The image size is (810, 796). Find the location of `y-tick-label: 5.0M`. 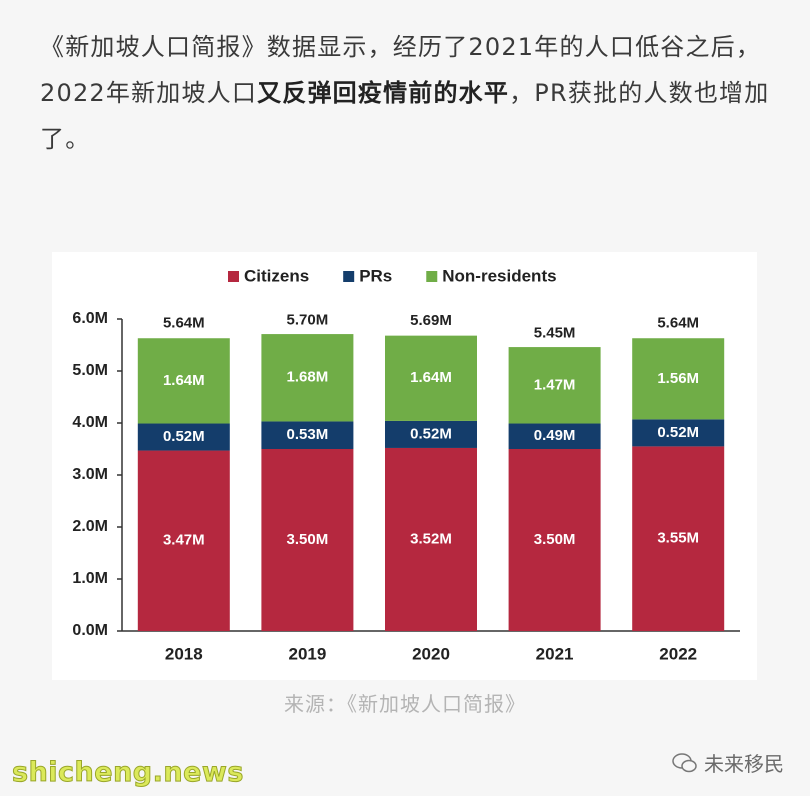

y-tick-label: 5.0M is located at coordinates (90, 370).